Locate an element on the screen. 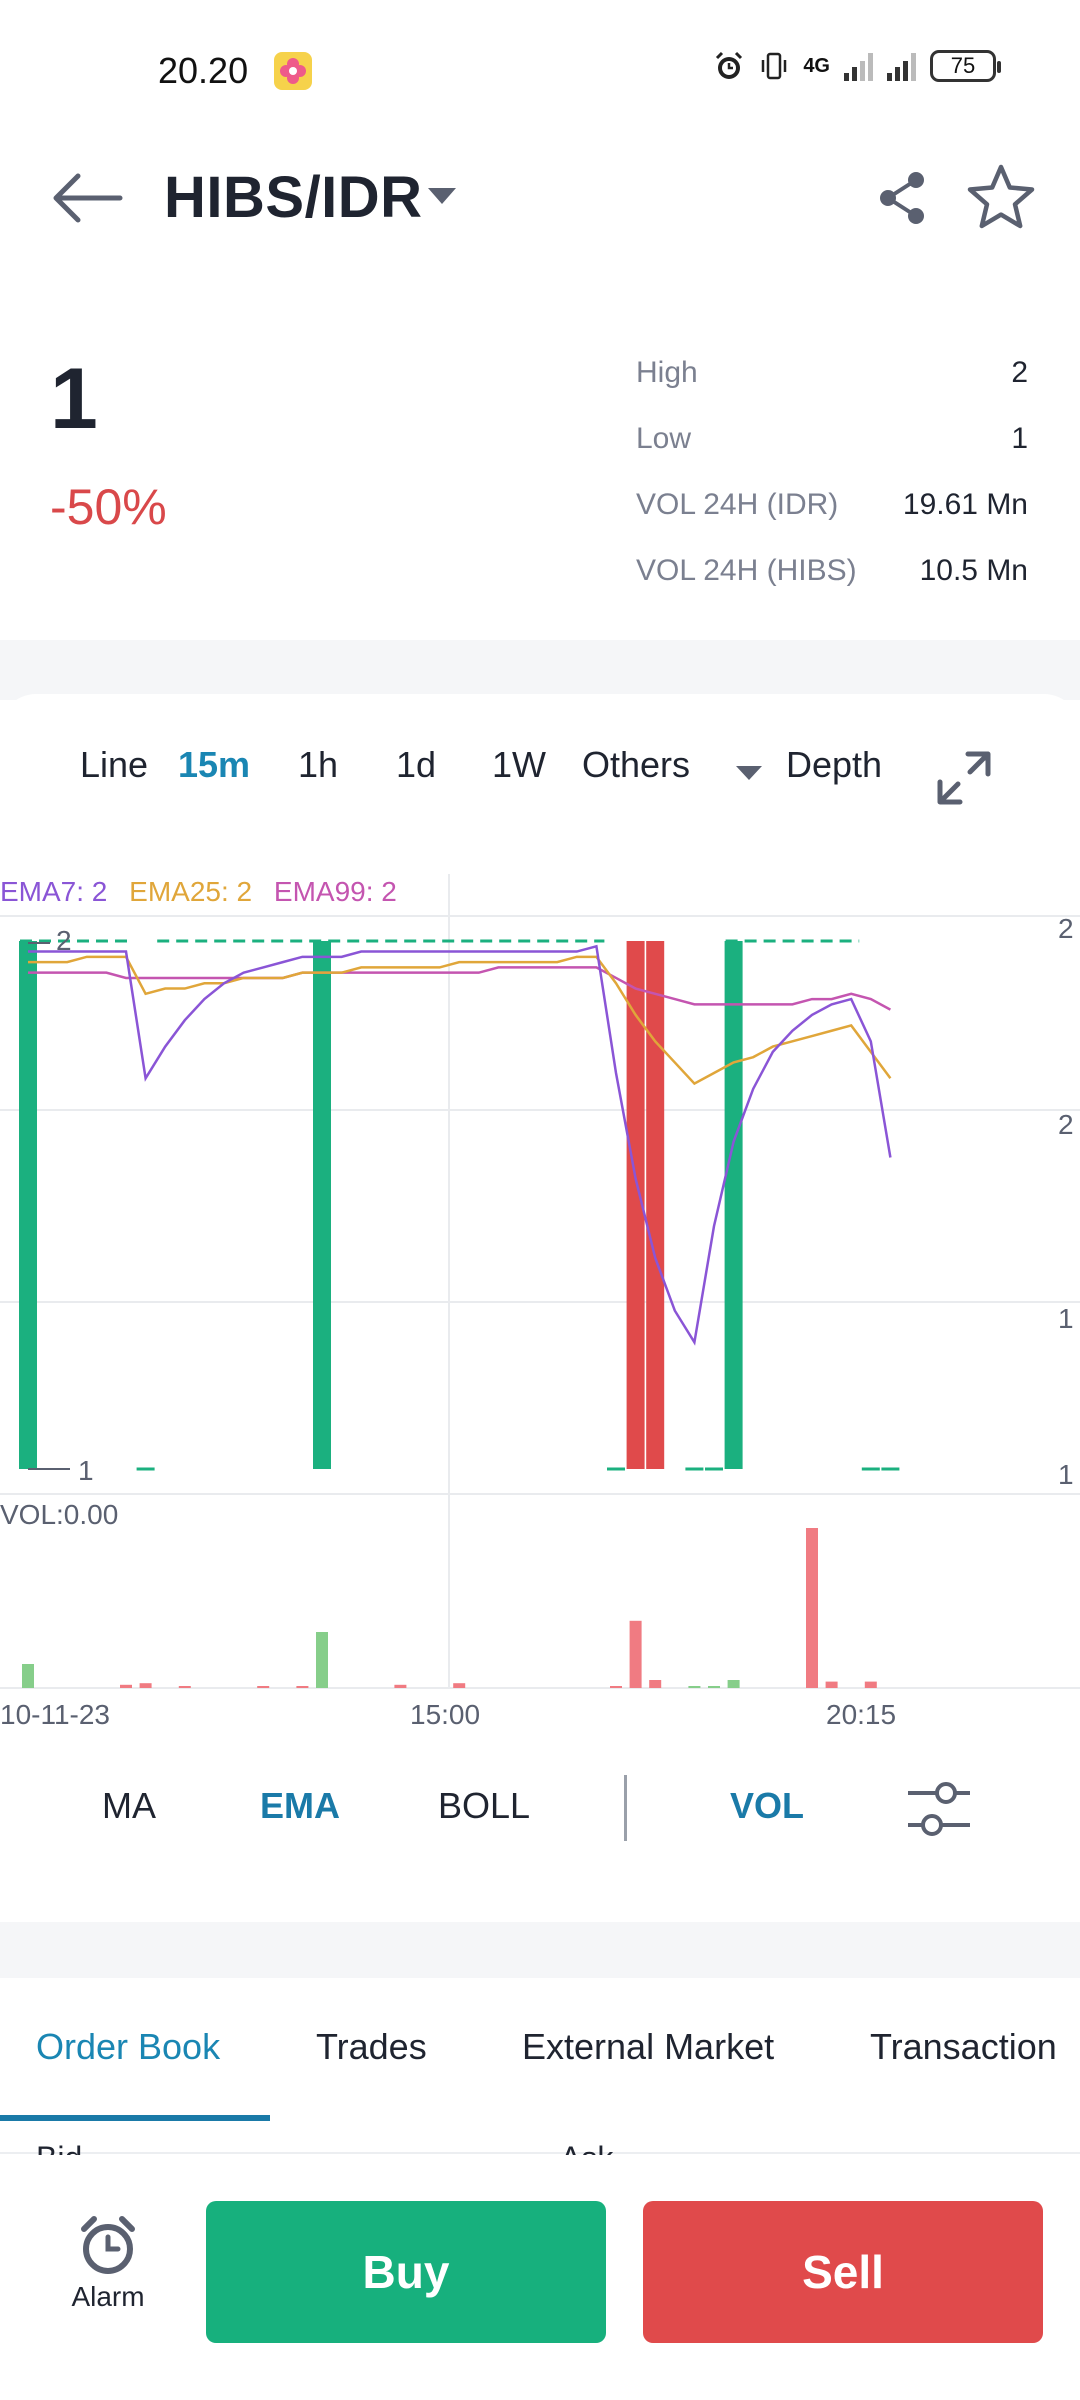 The image size is (1080, 2400). tf-line: Line is located at coordinates (114, 764).